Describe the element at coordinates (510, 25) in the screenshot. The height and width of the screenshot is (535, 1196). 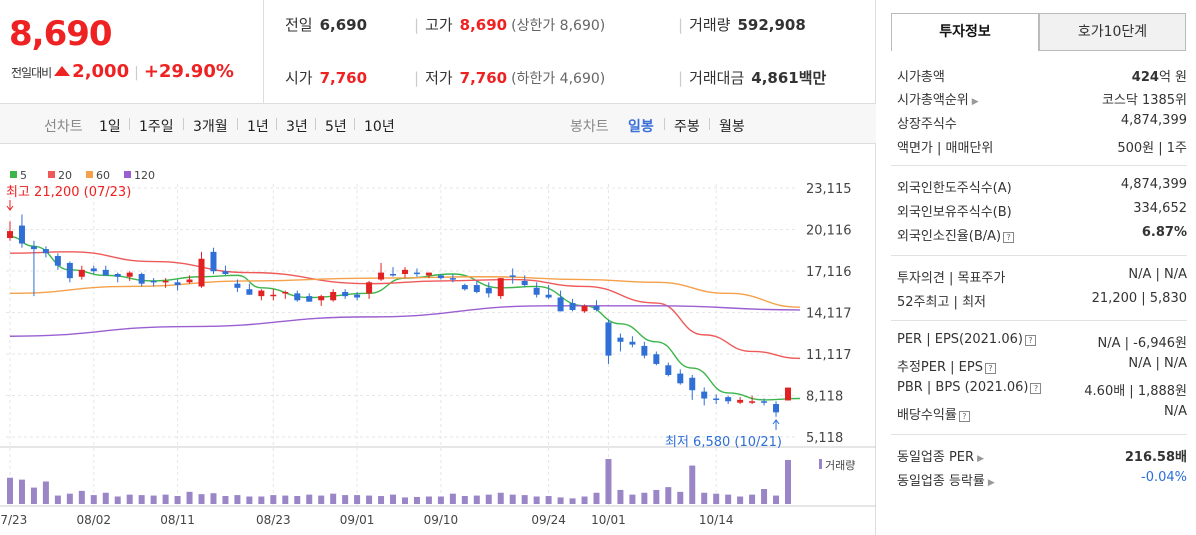
I see `high: | 고가 8,690 (상한가 8,690)` at that location.